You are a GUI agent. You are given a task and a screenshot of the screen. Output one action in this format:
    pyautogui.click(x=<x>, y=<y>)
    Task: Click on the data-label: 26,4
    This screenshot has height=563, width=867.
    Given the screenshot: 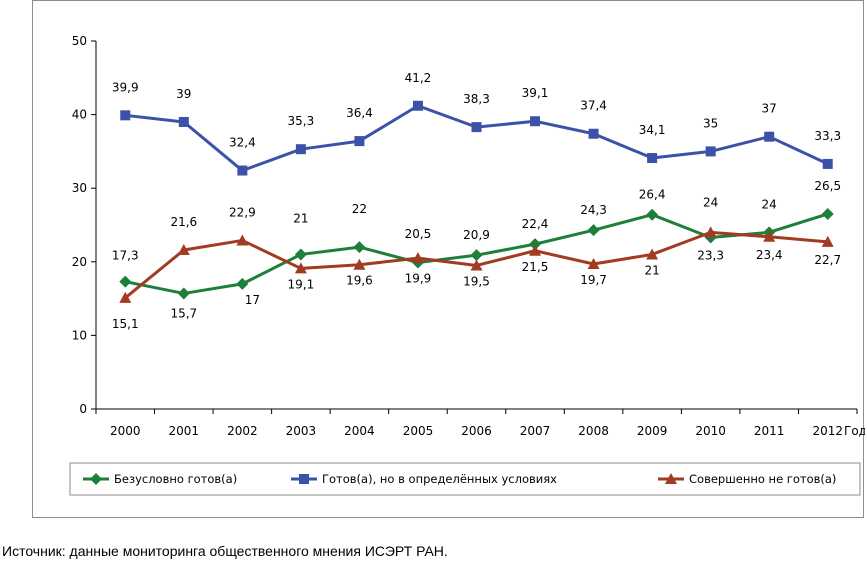 What is the action you would take?
    pyautogui.click(x=652, y=195)
    